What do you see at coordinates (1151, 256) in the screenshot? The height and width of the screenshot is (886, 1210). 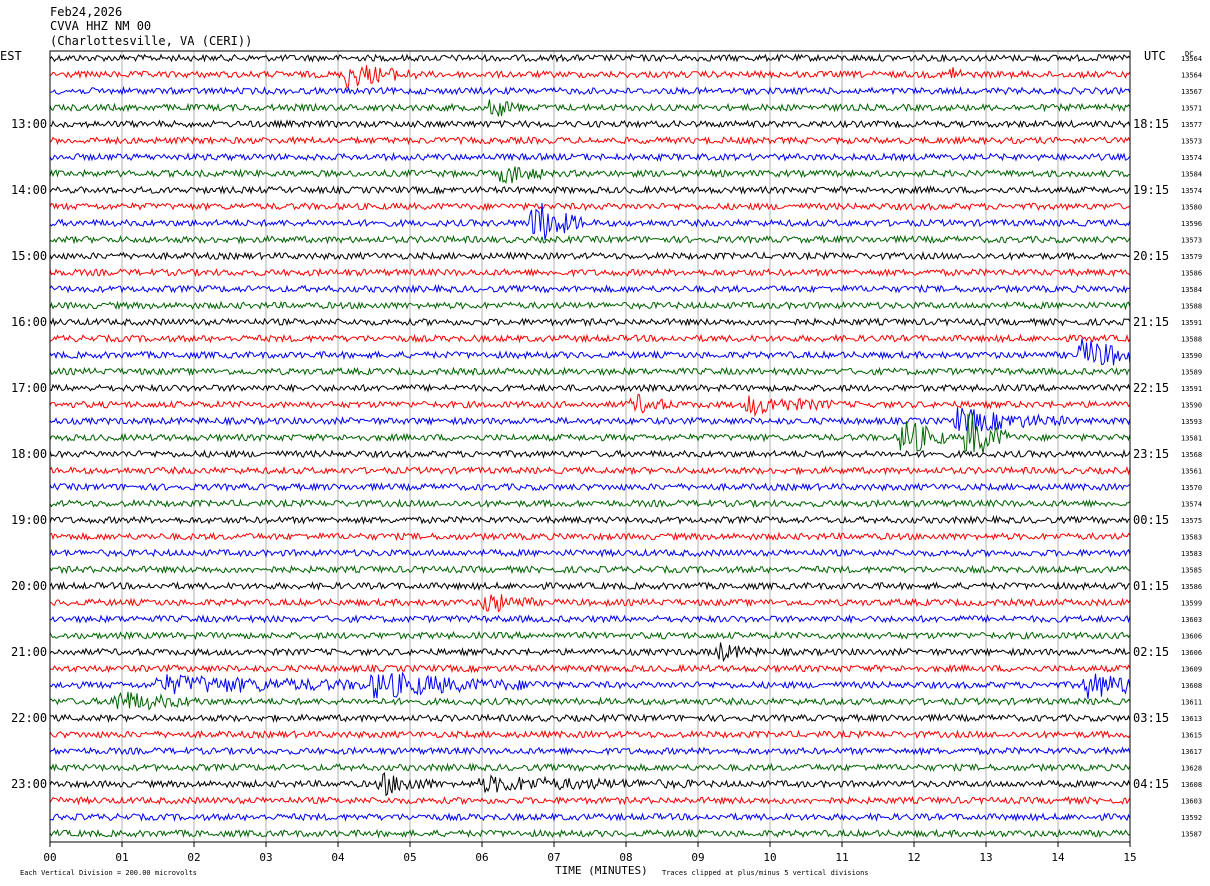 I see `utc-hour-label: 20:15` at bounding box center [1151, 256].